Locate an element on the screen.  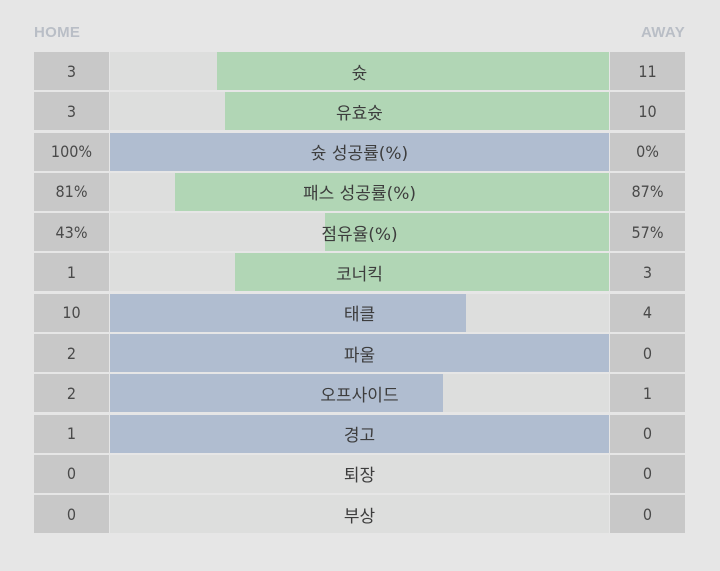
stat-bar: 태클 is located at coordinates (359, 312).